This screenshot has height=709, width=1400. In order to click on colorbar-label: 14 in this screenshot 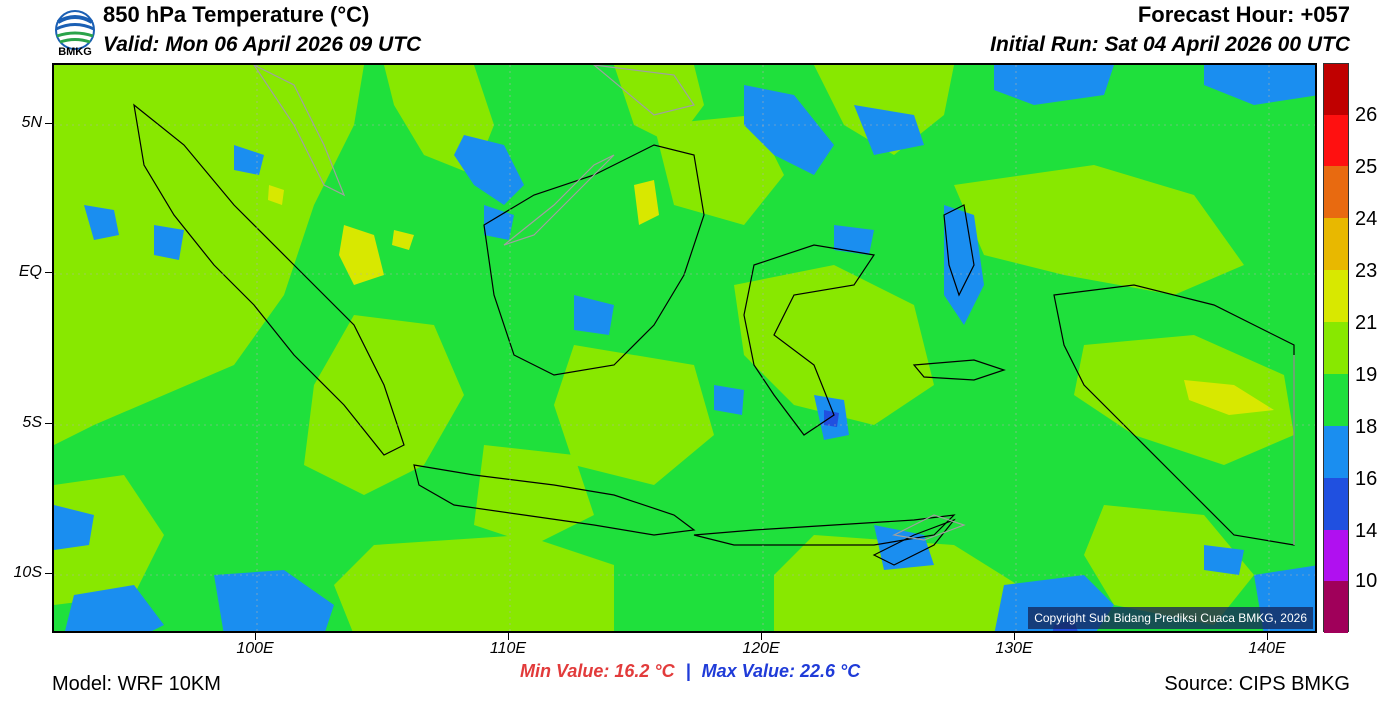, I will do `click(1366, 531)`.